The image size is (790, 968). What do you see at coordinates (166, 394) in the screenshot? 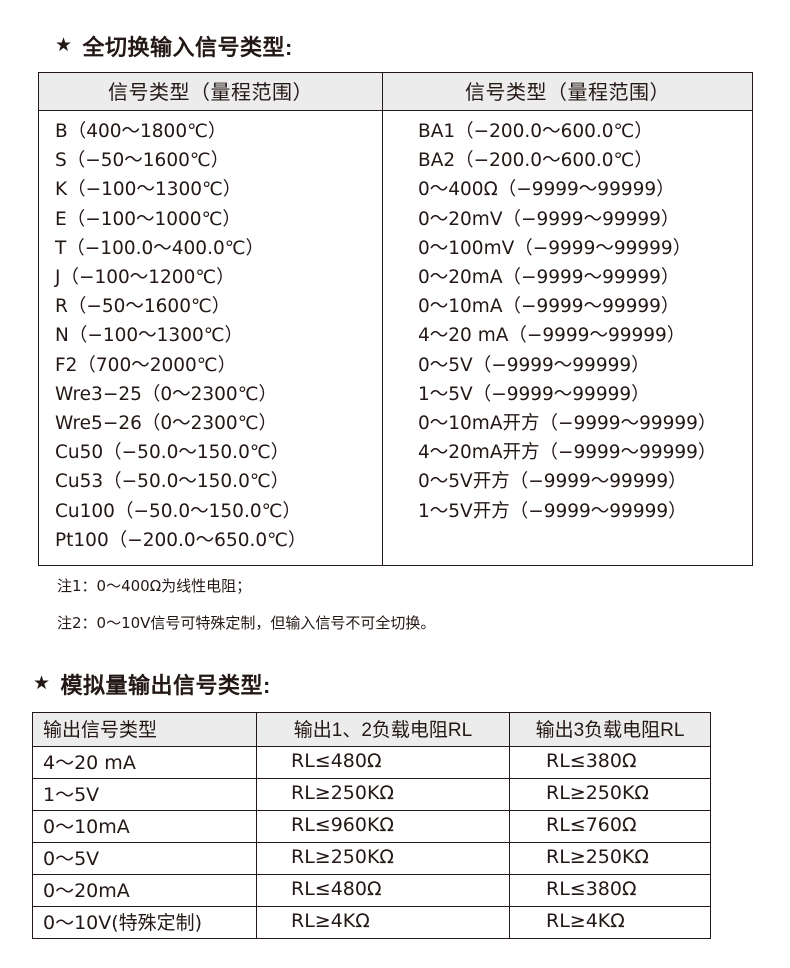
I see `list-item: Wre3−25（0～2300℃）` at bounding box center [166, 394].